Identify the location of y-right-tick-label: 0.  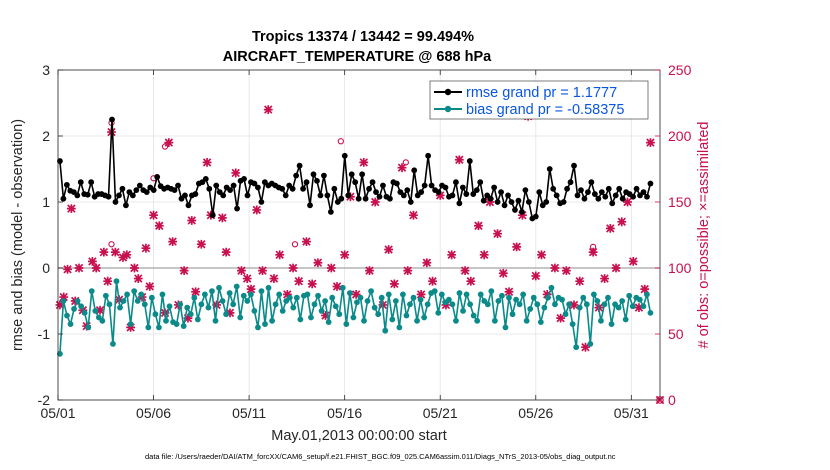
(672, 400).